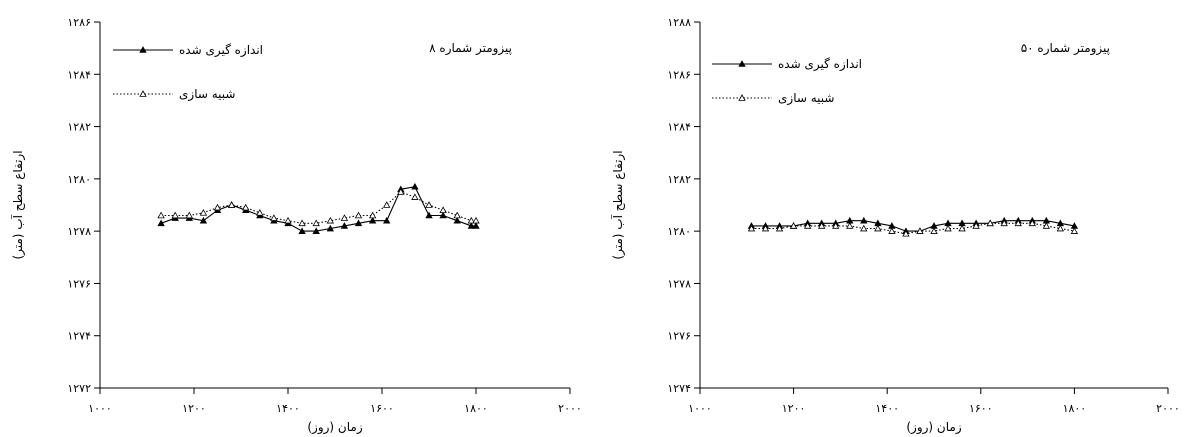 This screenshot has width=1185, height=437. What do you see at coordinates (1065, 48) in the screenshot?
I see `chart-title: پیزومتر شماره ۵۰` at bounding box center [1065, 48].